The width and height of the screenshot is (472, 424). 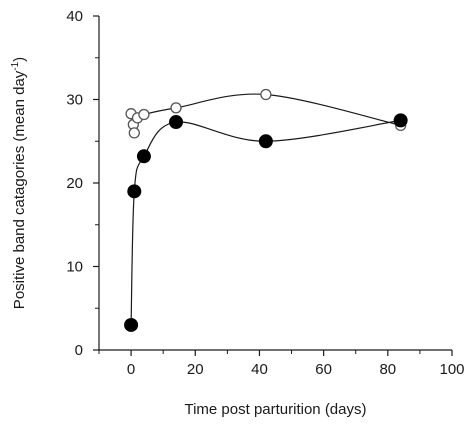 I want to click on x-ticks: 0 20 40 60 80 100, so click(x=281, y=364).